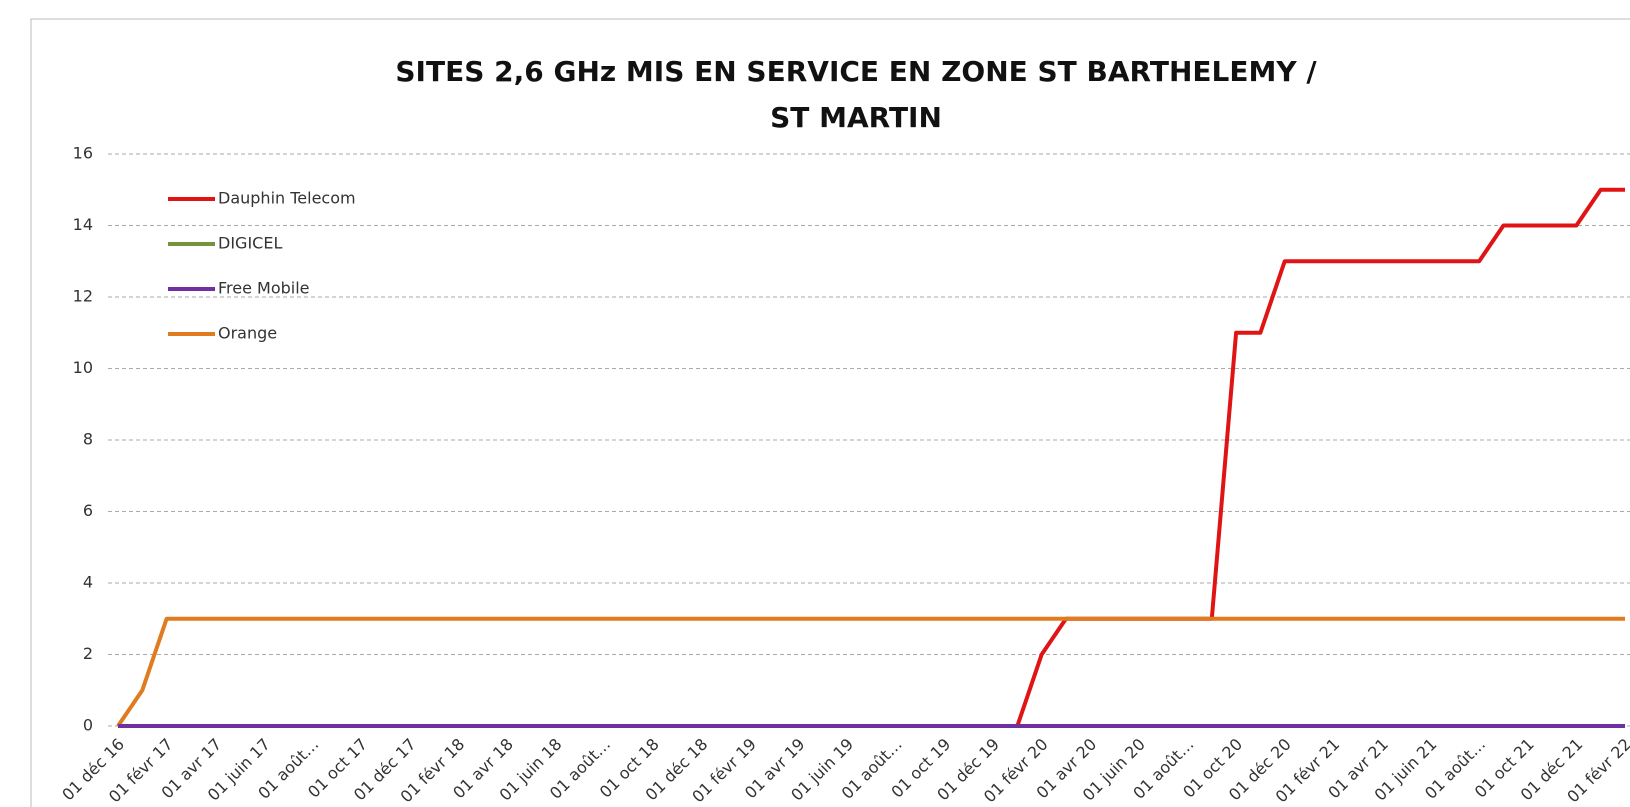 This screenshot has width=1630, height=807. Describe the element at coordinates (83, 367) in the screenshot. I see `y-tick-label: 10` at that location.